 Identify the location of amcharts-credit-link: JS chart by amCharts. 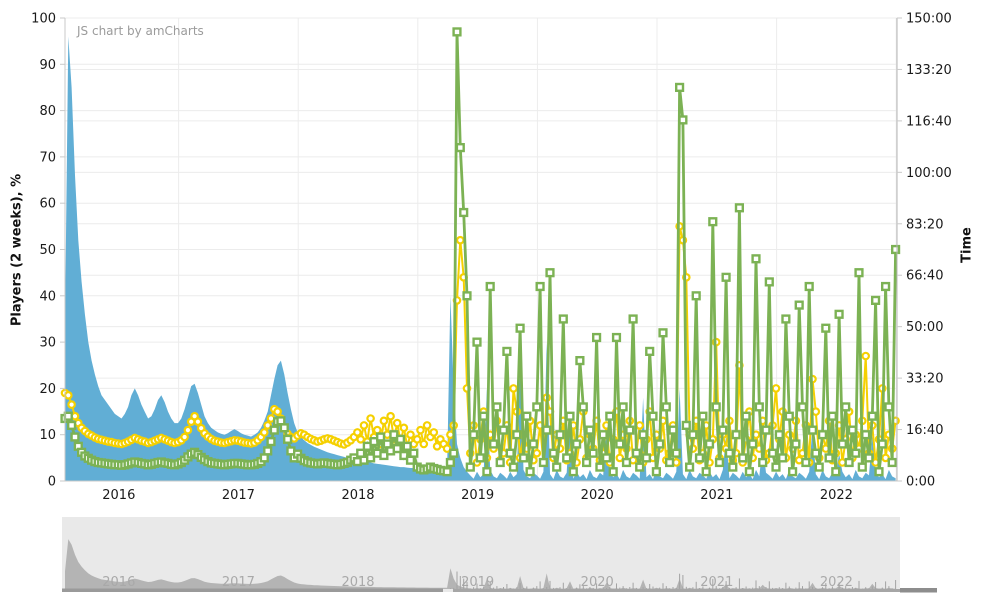
(140, 31).